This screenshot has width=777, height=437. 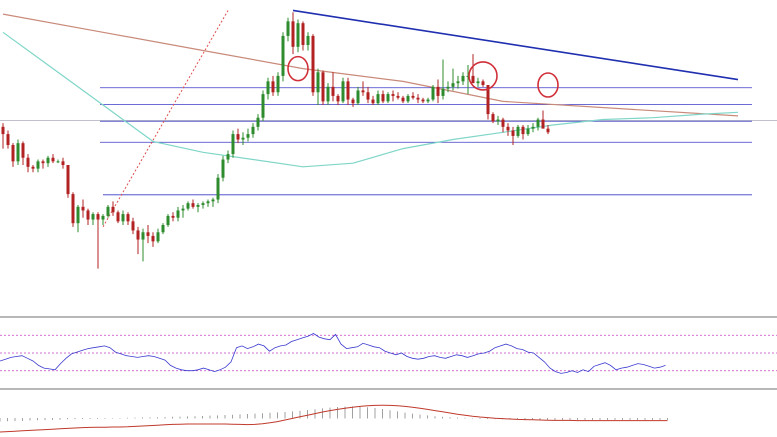 What do you see at coordinates (165, 119) in the screenshot?
I see `fib-guide-line` at bounding box center [165, 119].